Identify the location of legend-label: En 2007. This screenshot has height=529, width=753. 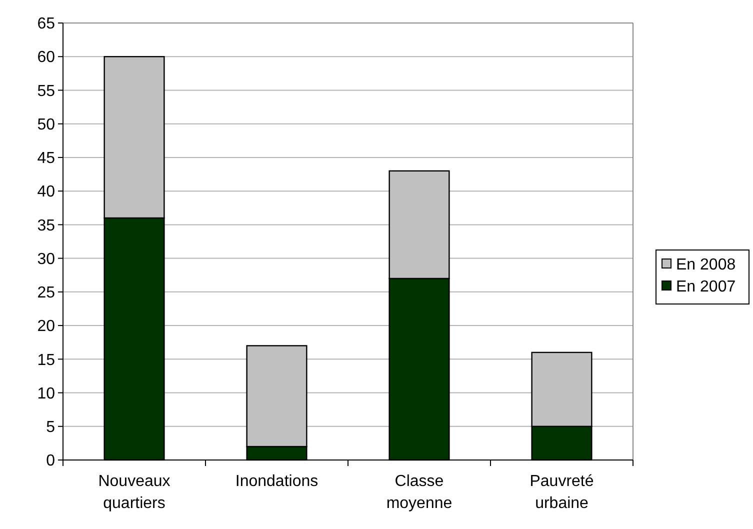
(706, 287).